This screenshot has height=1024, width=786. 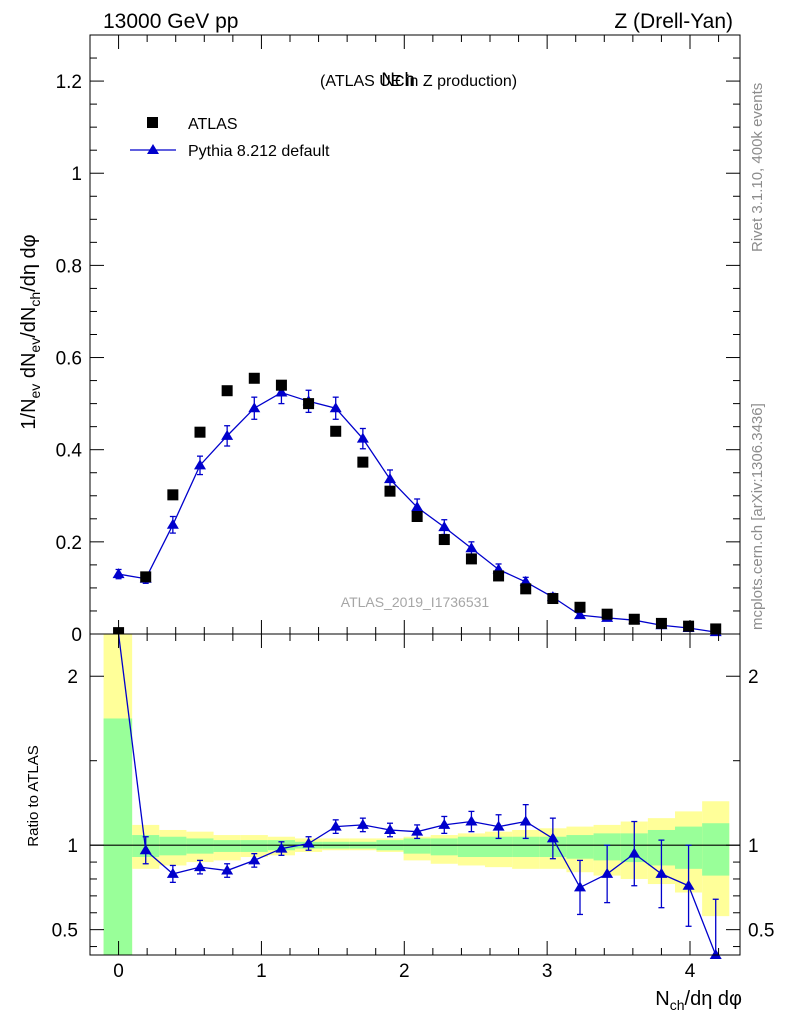 I want to click on ratio-y-tick-label: 0.5, so click(x=65, y=931).